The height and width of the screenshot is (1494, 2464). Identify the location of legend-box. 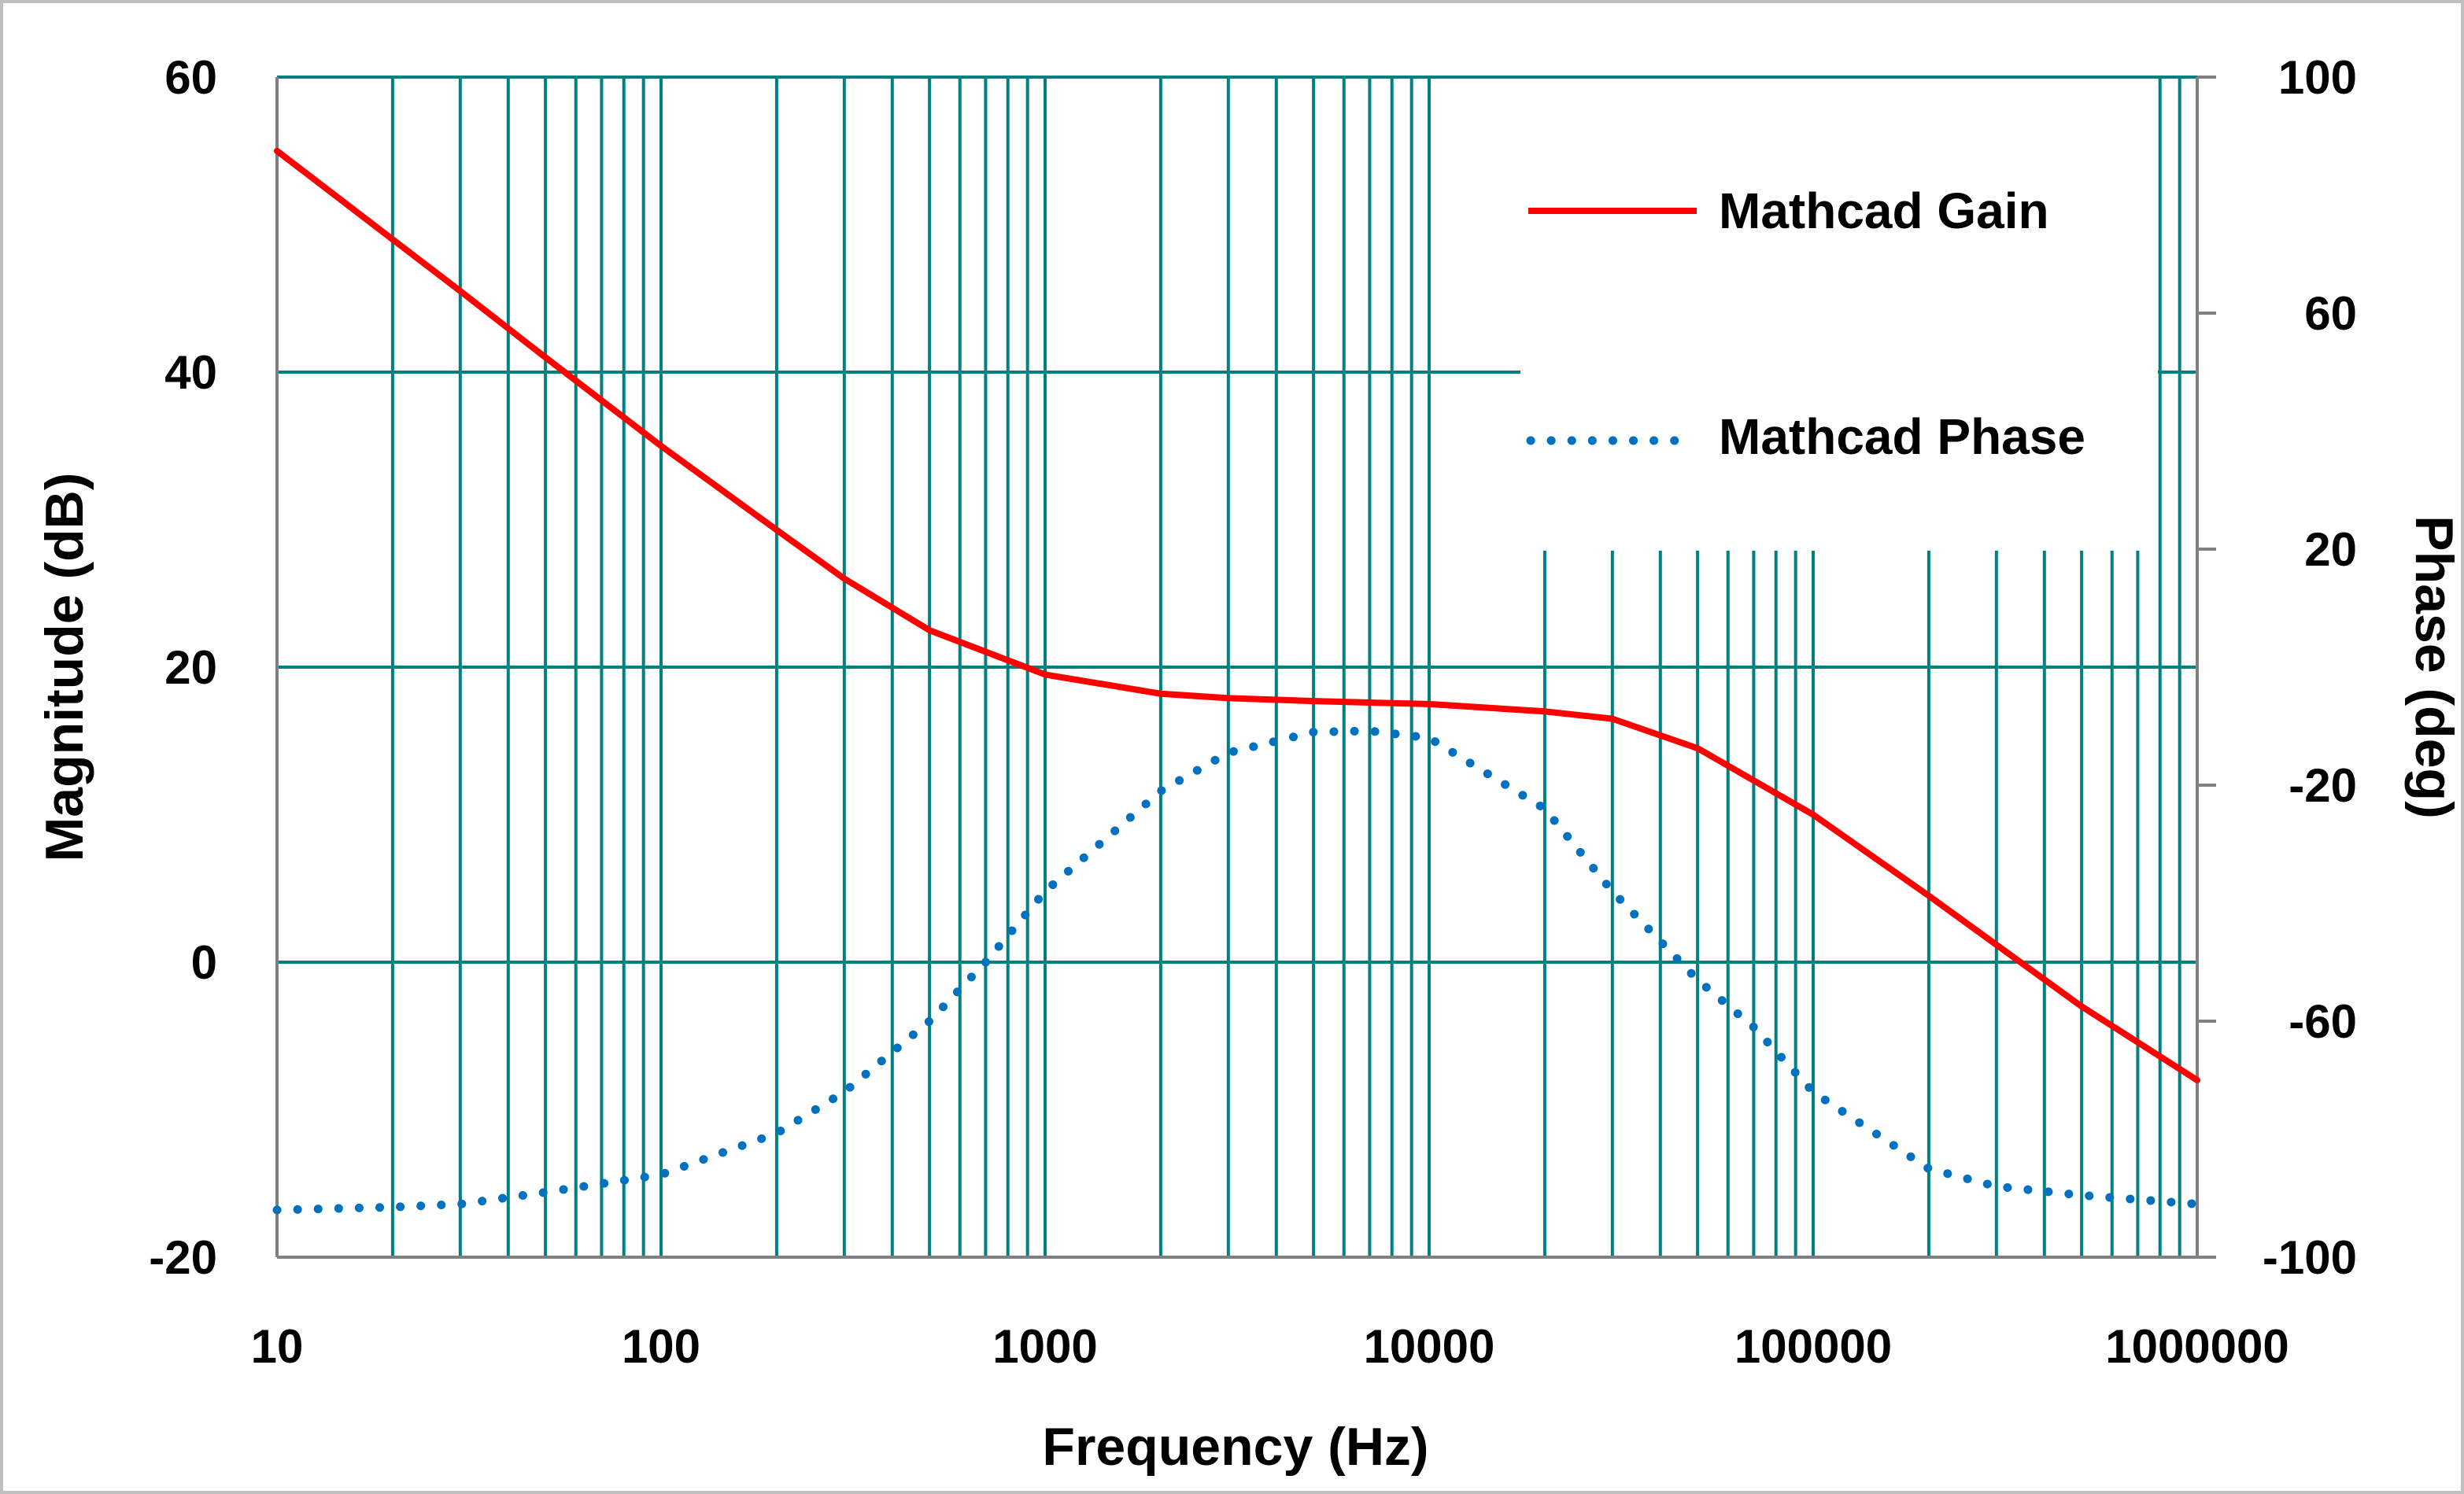
(1839, 315).